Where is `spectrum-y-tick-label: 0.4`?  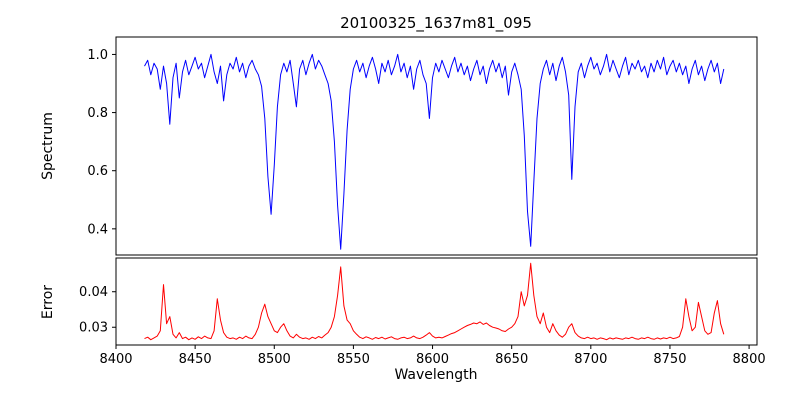 spectrum-y-tick-label: 0.4 is located at coordinates (97, 229).